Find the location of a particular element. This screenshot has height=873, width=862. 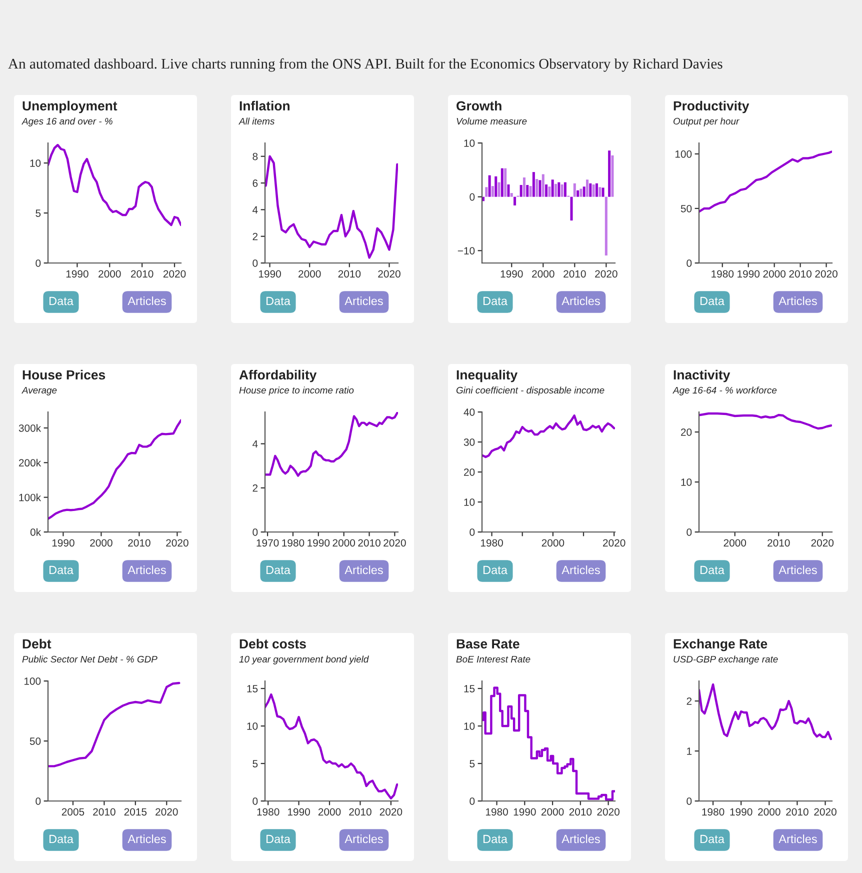

chart-subtitle: Volume measure is located at coordinates (491, 121).